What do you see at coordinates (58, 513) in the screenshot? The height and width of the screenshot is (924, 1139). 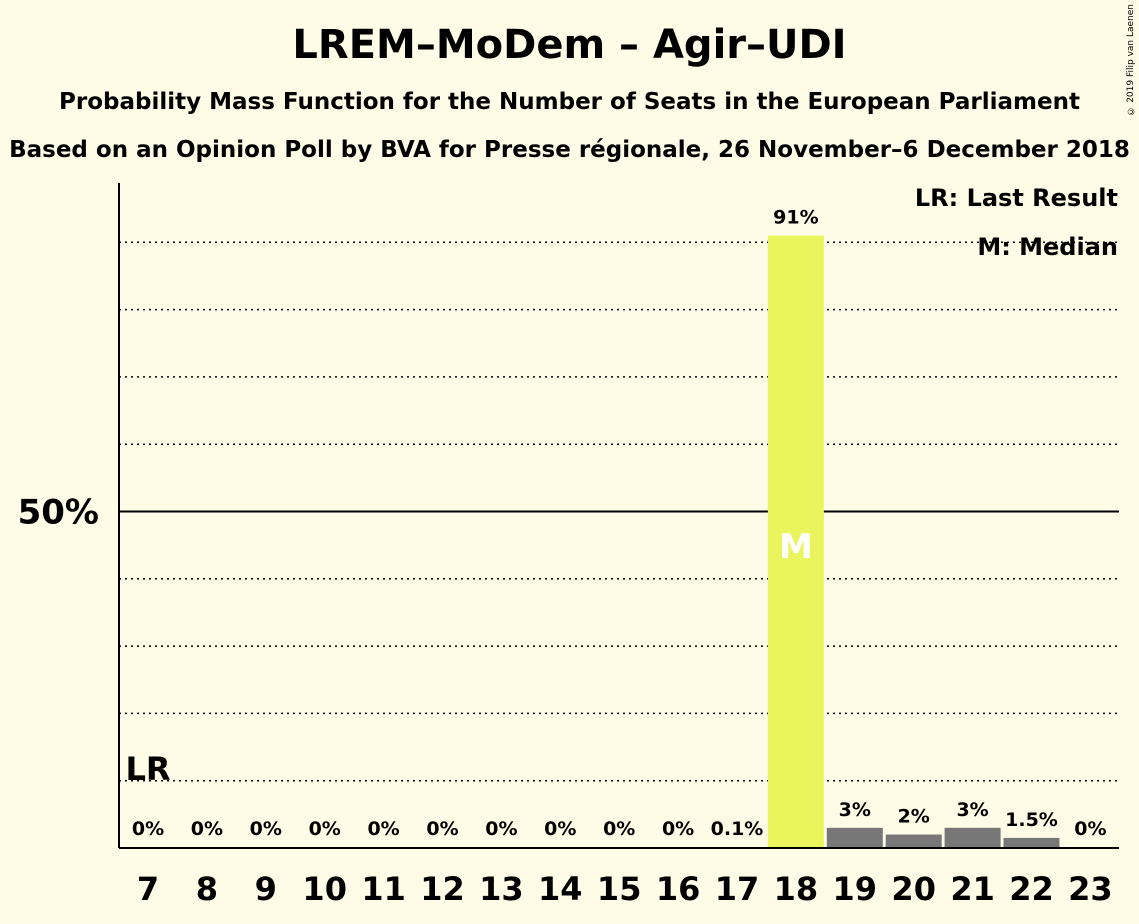 I see `y-tick-label: 50%` at bounding box center [58, 513].